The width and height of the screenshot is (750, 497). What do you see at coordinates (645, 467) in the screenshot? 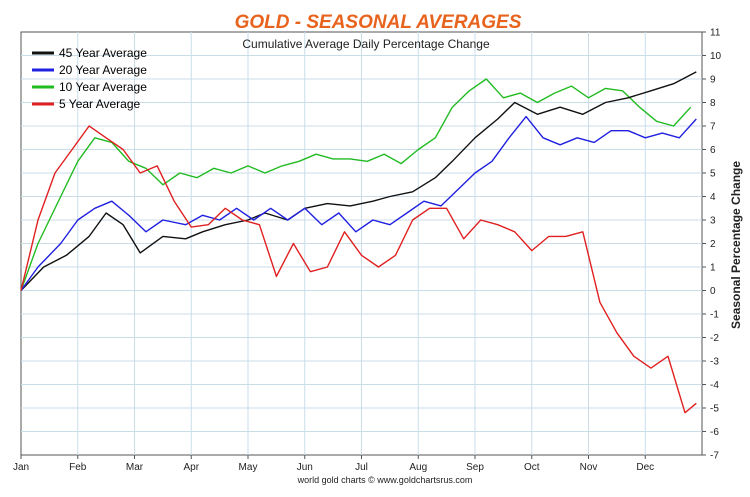
I see `x-tick-label: Dec` at bounding box center [645, 467].